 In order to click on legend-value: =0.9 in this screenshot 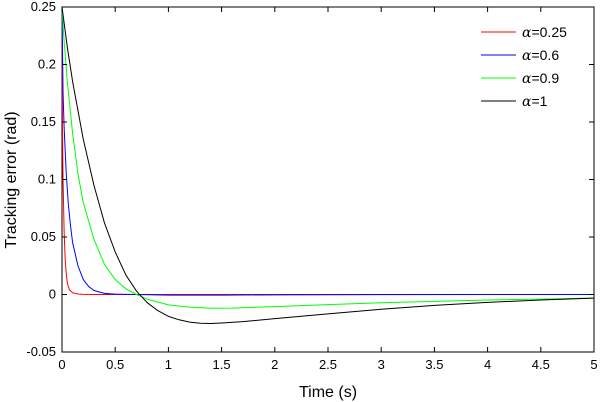, I will do `click(545, 78)`.